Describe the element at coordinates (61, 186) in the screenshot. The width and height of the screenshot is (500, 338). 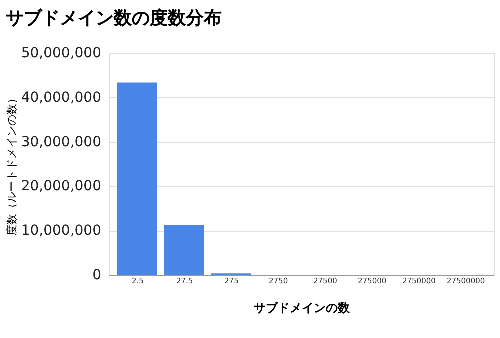
I see `y-tick-label: 20,000,000` at that location.